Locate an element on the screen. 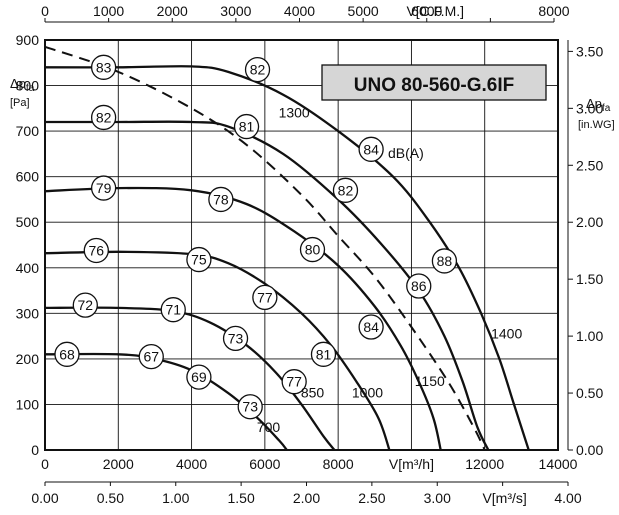  x-axis-title-m3s: V[m³/s] is located at coordinates (504, 498).